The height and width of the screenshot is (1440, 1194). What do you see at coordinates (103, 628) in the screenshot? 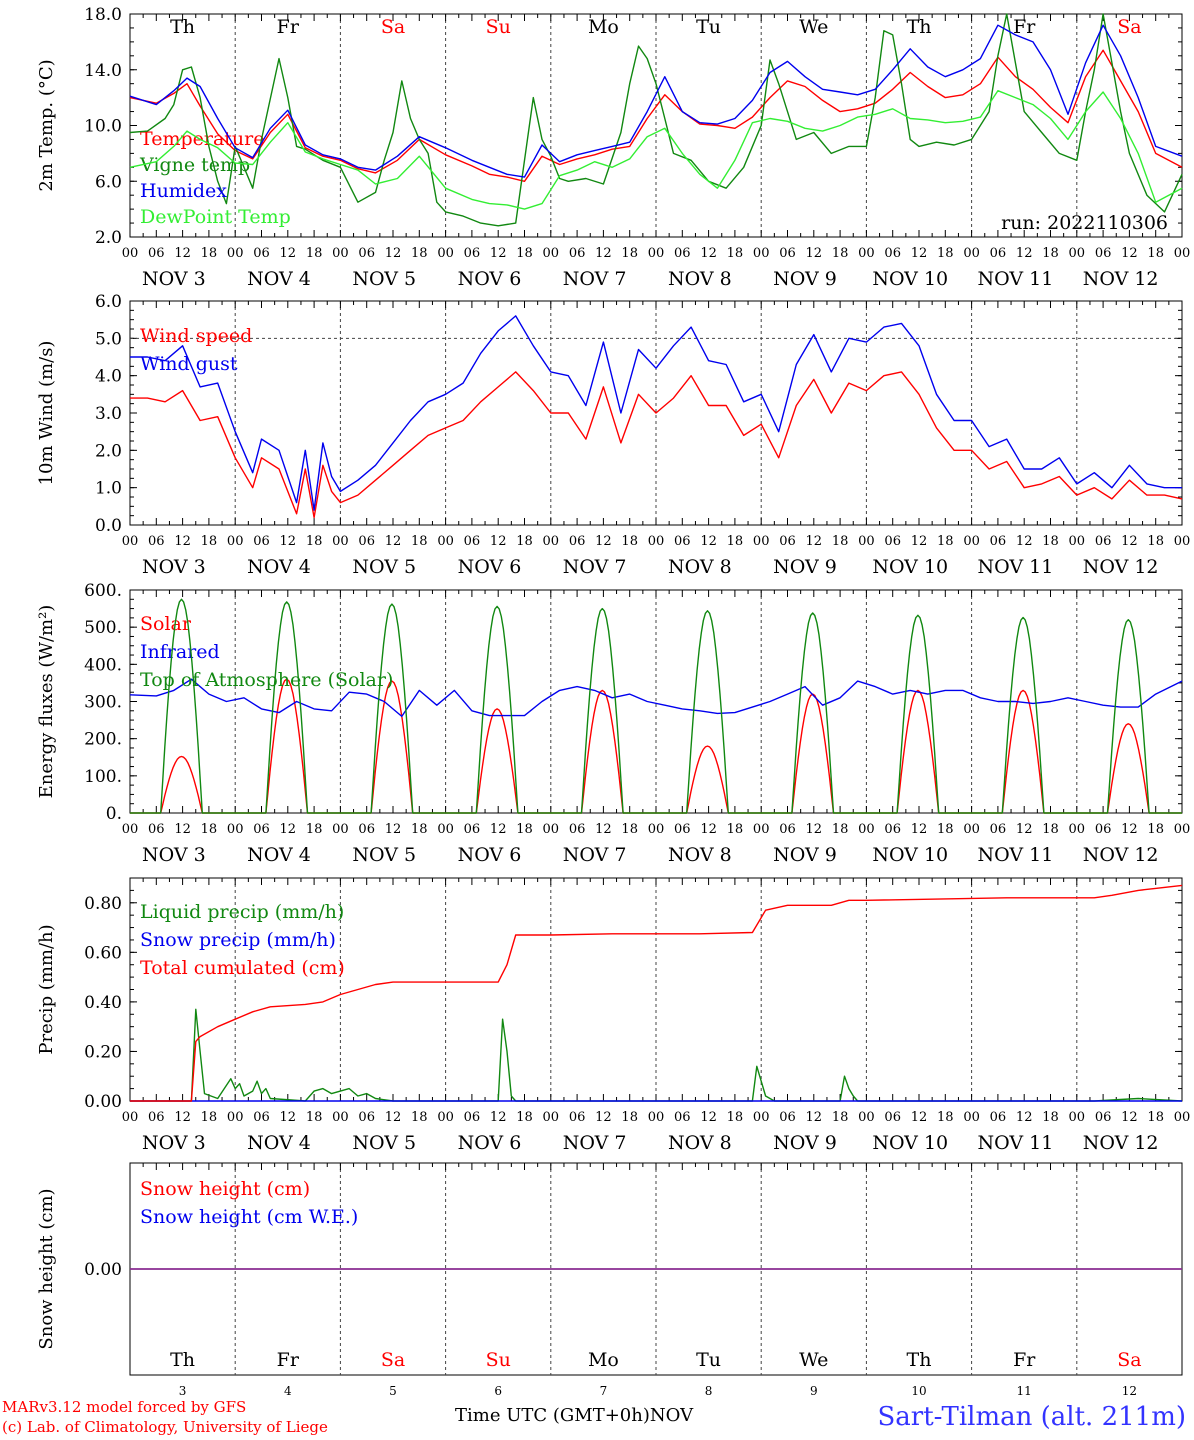
I see `y-tick-label: 500.` at bounding box center [103, 628].